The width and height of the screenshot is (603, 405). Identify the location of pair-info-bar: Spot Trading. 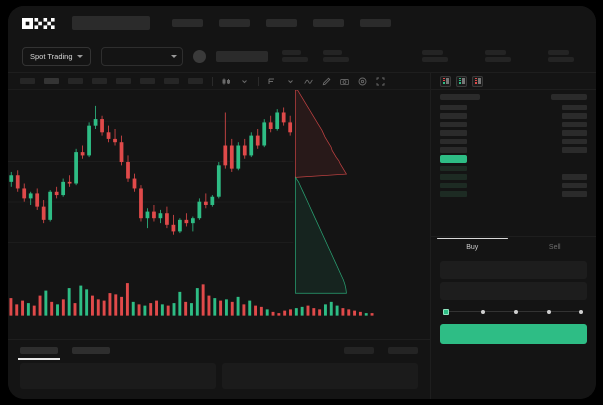
(302, 56).